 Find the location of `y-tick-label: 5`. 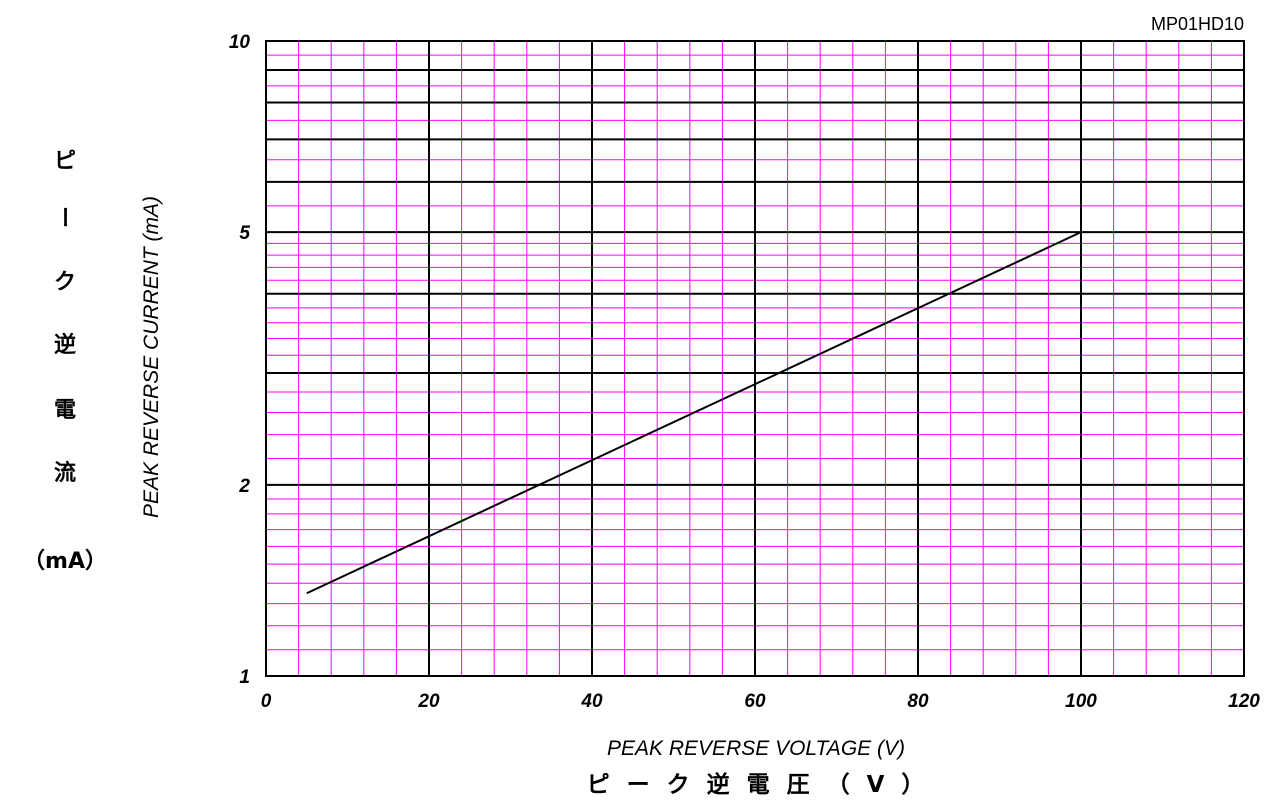

y-tick-label: 5 is located at coordinates (244, 233).